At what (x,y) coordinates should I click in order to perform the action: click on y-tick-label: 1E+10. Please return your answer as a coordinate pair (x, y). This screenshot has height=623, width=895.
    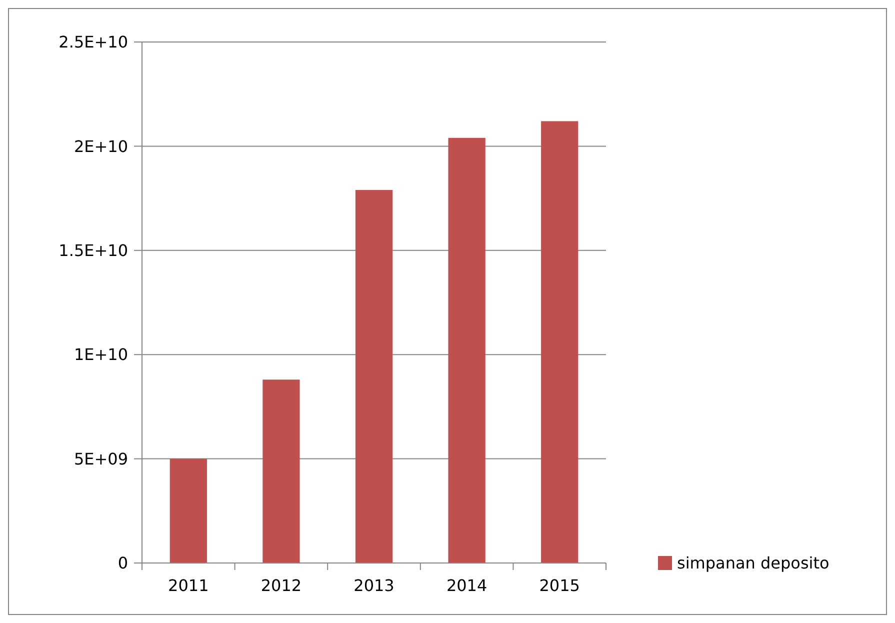
    Looking at the image, I should click on (101, 354).